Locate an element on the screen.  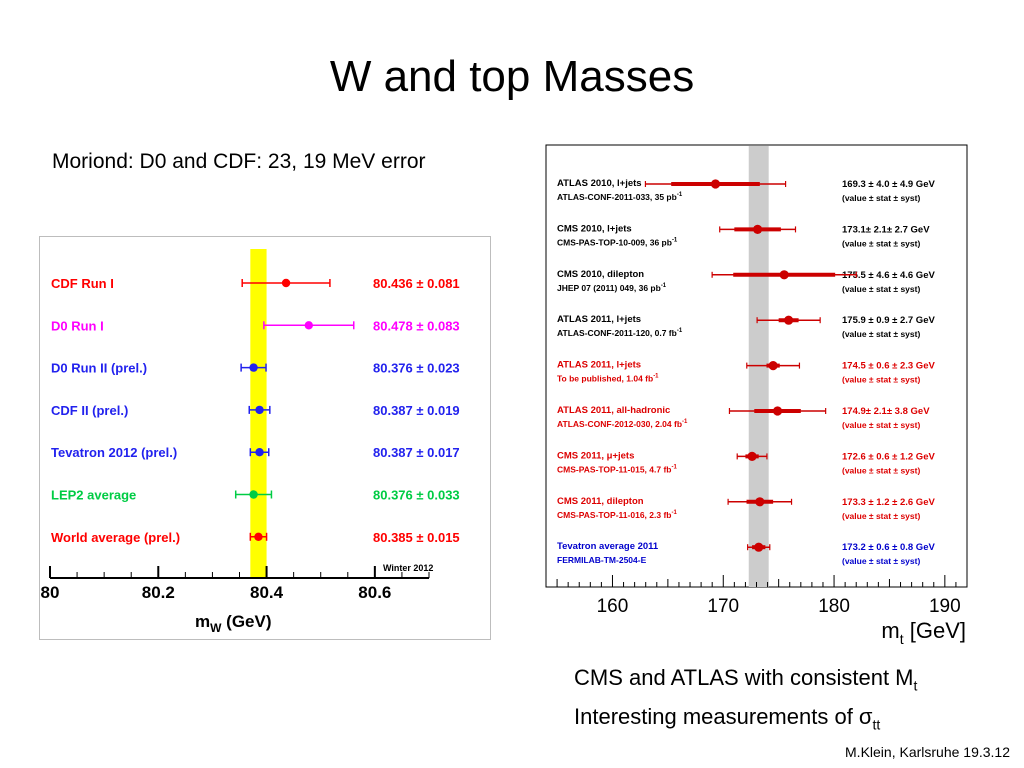
top-row-value: 173.3 ± 1.2 ± 2.6 GeV is located at coordinates (888, 502).